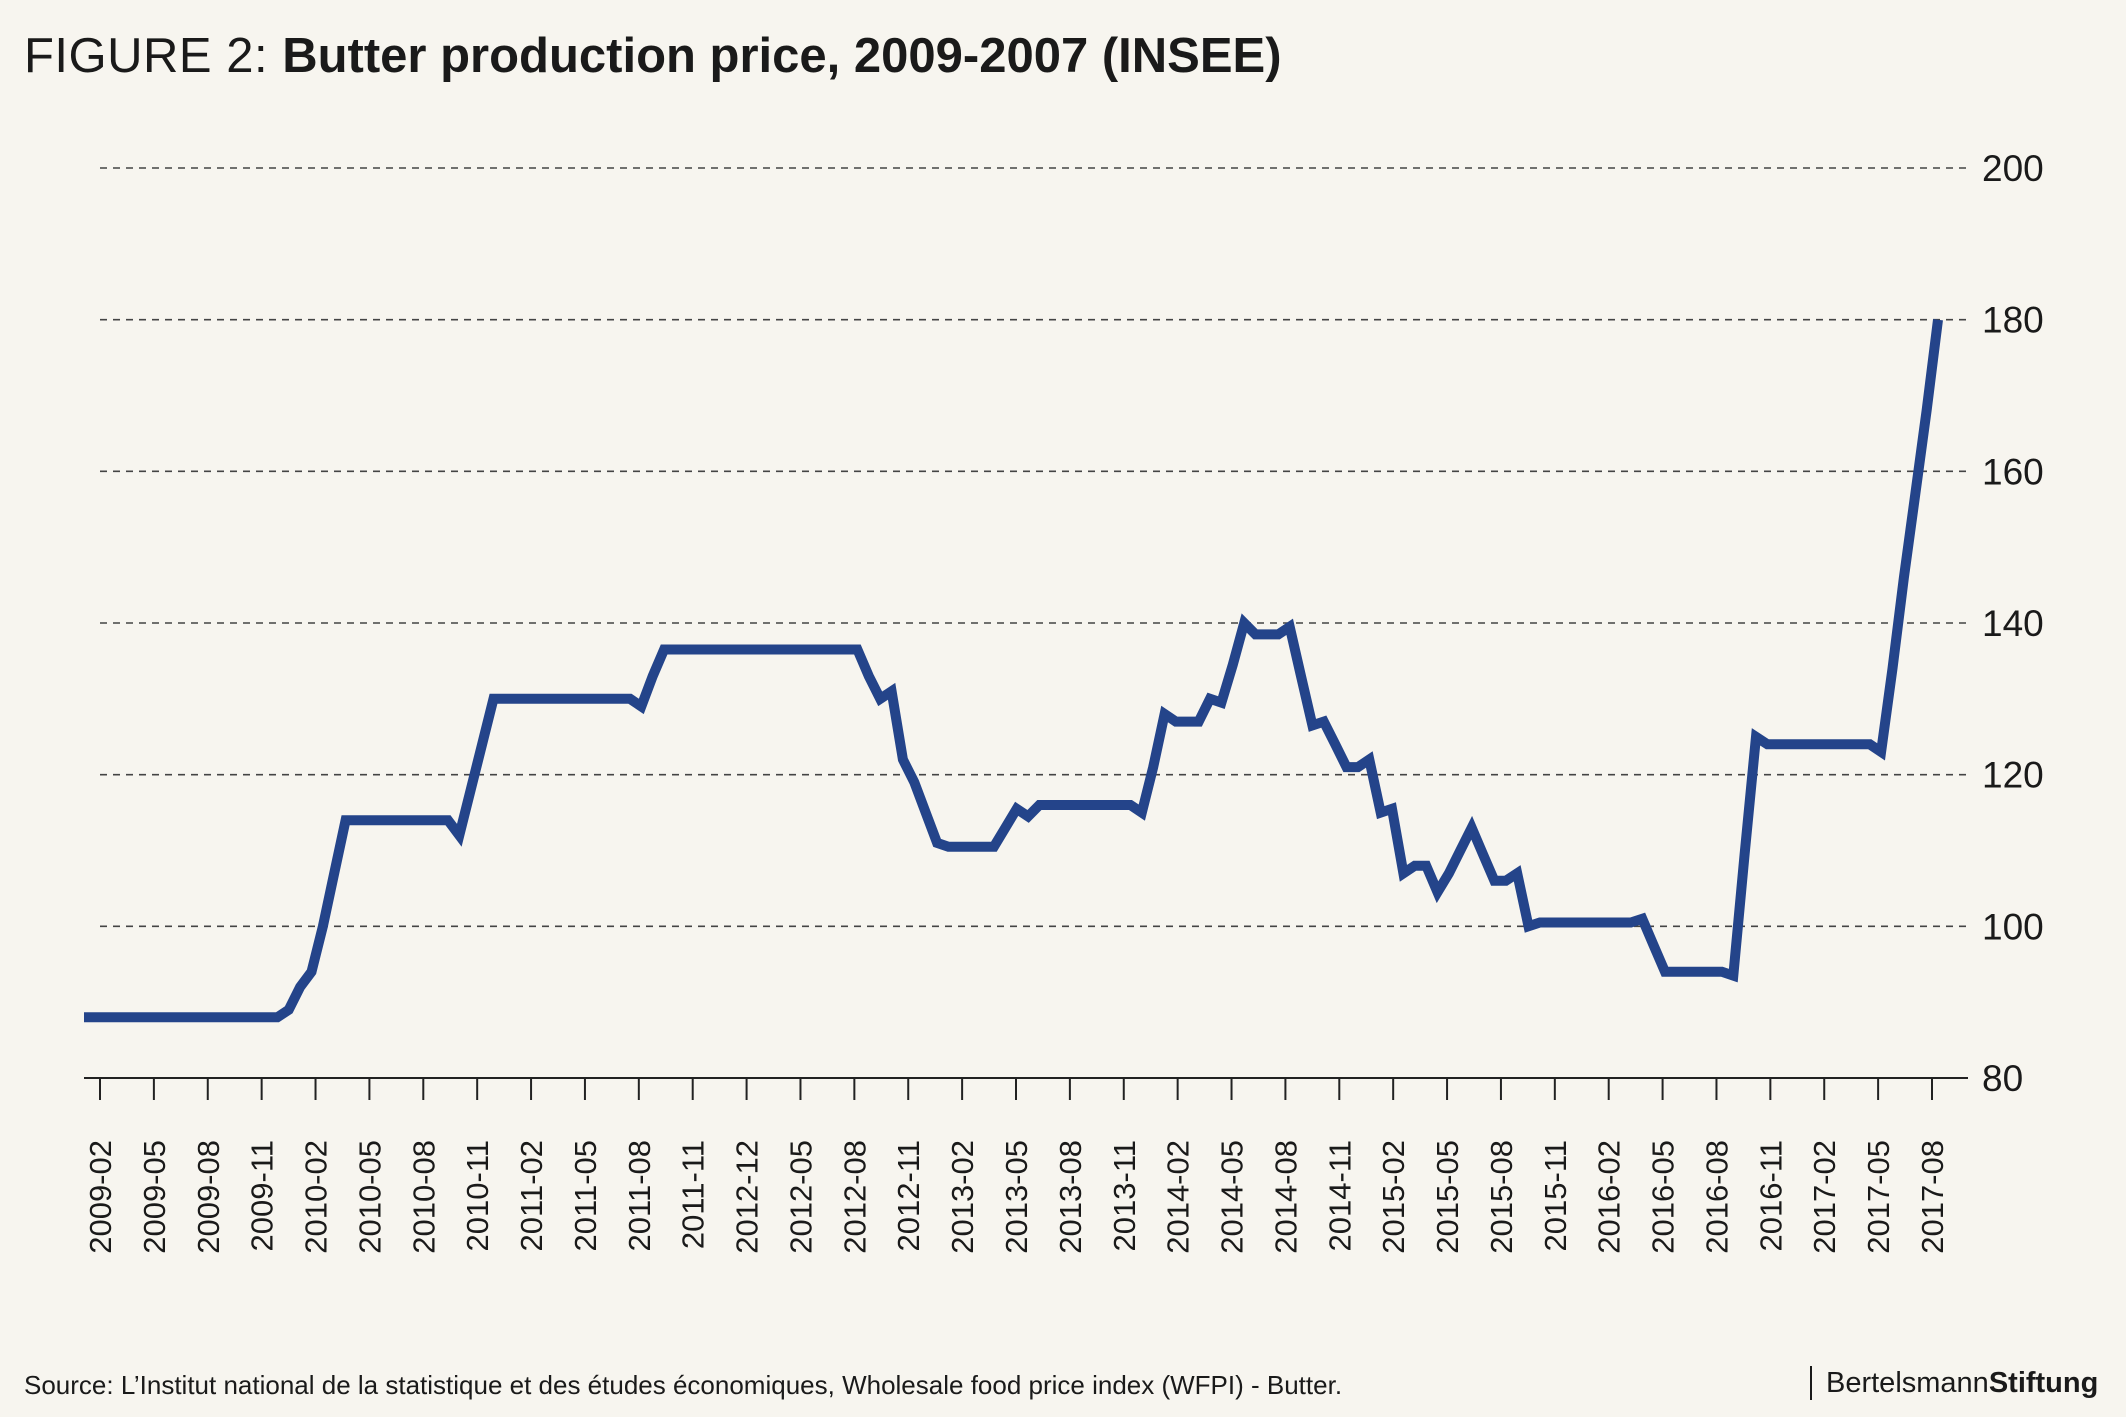  What do you see at coordinates (2013, 471) in the screenshot?
I see `y-tick-label: 160` at bounding box center [2013, 471].